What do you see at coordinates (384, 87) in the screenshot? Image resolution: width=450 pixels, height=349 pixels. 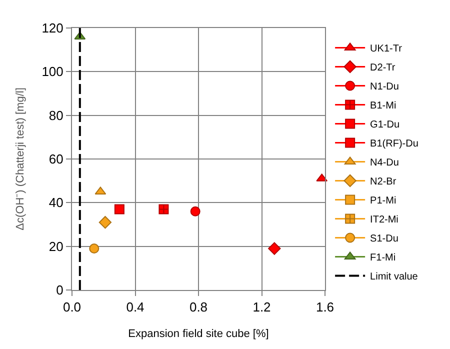 I see `legend-label: N1-Du` at bounding box center [384, 87].